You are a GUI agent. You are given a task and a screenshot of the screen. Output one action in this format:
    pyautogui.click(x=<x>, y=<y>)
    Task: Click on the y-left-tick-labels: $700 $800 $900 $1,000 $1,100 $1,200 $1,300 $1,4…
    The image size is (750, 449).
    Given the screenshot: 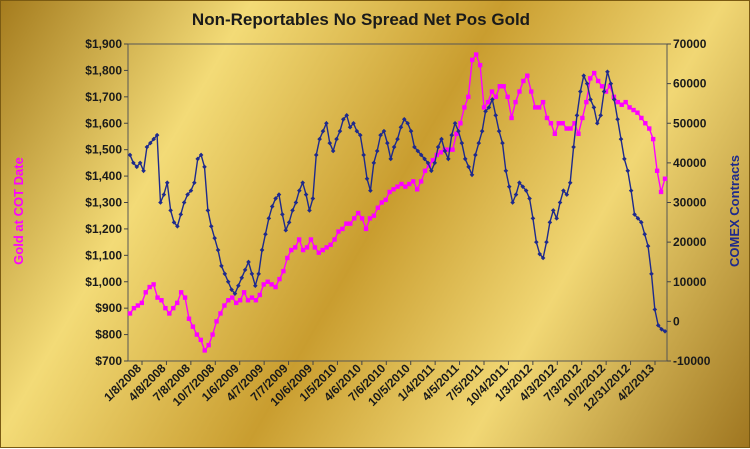 What is the action you would take?
    pyautogui.click(x=106, y=202)
    